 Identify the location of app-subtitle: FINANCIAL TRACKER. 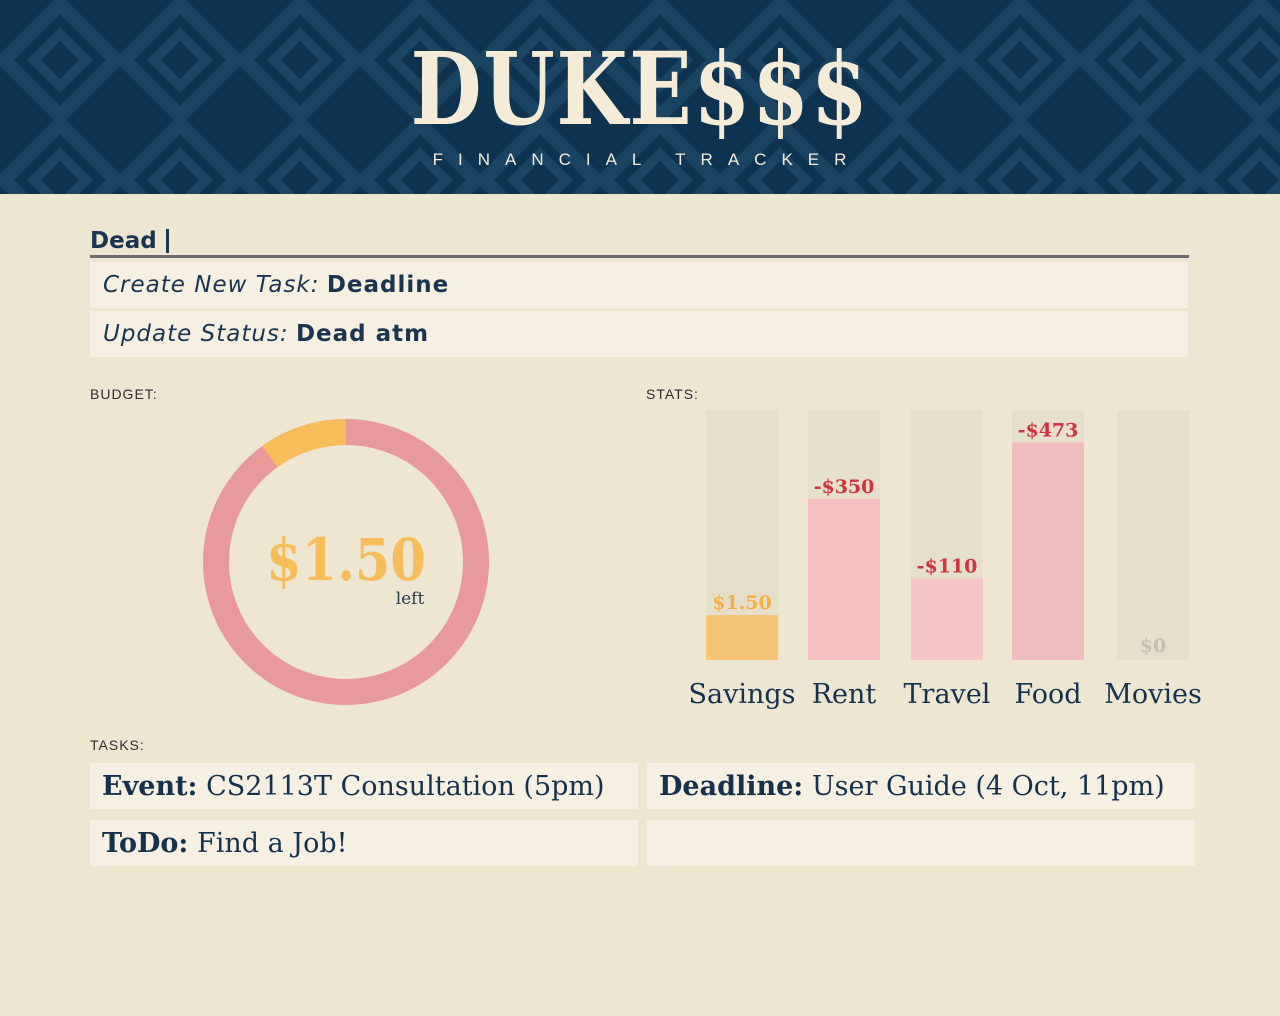
(647, 159).